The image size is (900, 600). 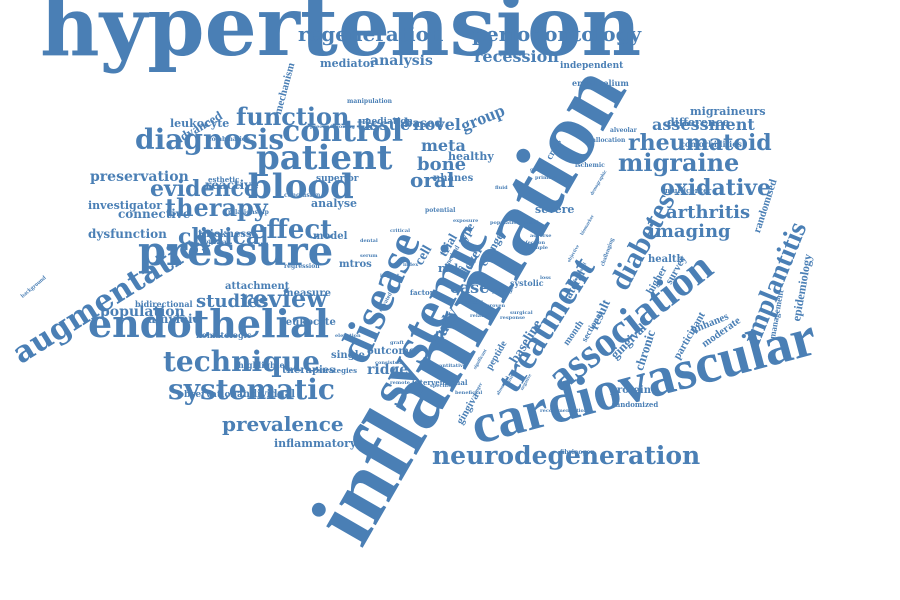 I want to click on word-blood: blood, so click(x=301, y=186).